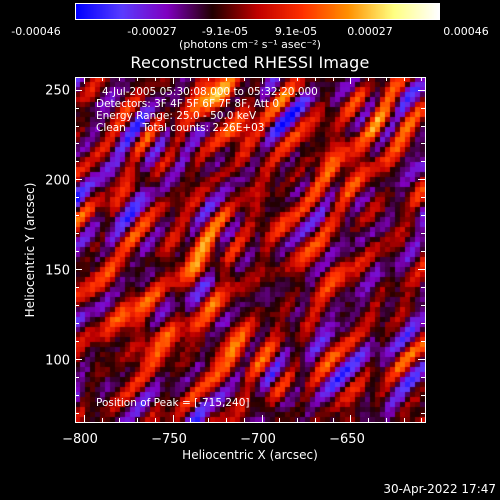  What do you see at coordinates (173, 403) in the screenshot?
I see `annotation-peak: Position of Peak = [-715,240]` at bounding box center [173, 403].